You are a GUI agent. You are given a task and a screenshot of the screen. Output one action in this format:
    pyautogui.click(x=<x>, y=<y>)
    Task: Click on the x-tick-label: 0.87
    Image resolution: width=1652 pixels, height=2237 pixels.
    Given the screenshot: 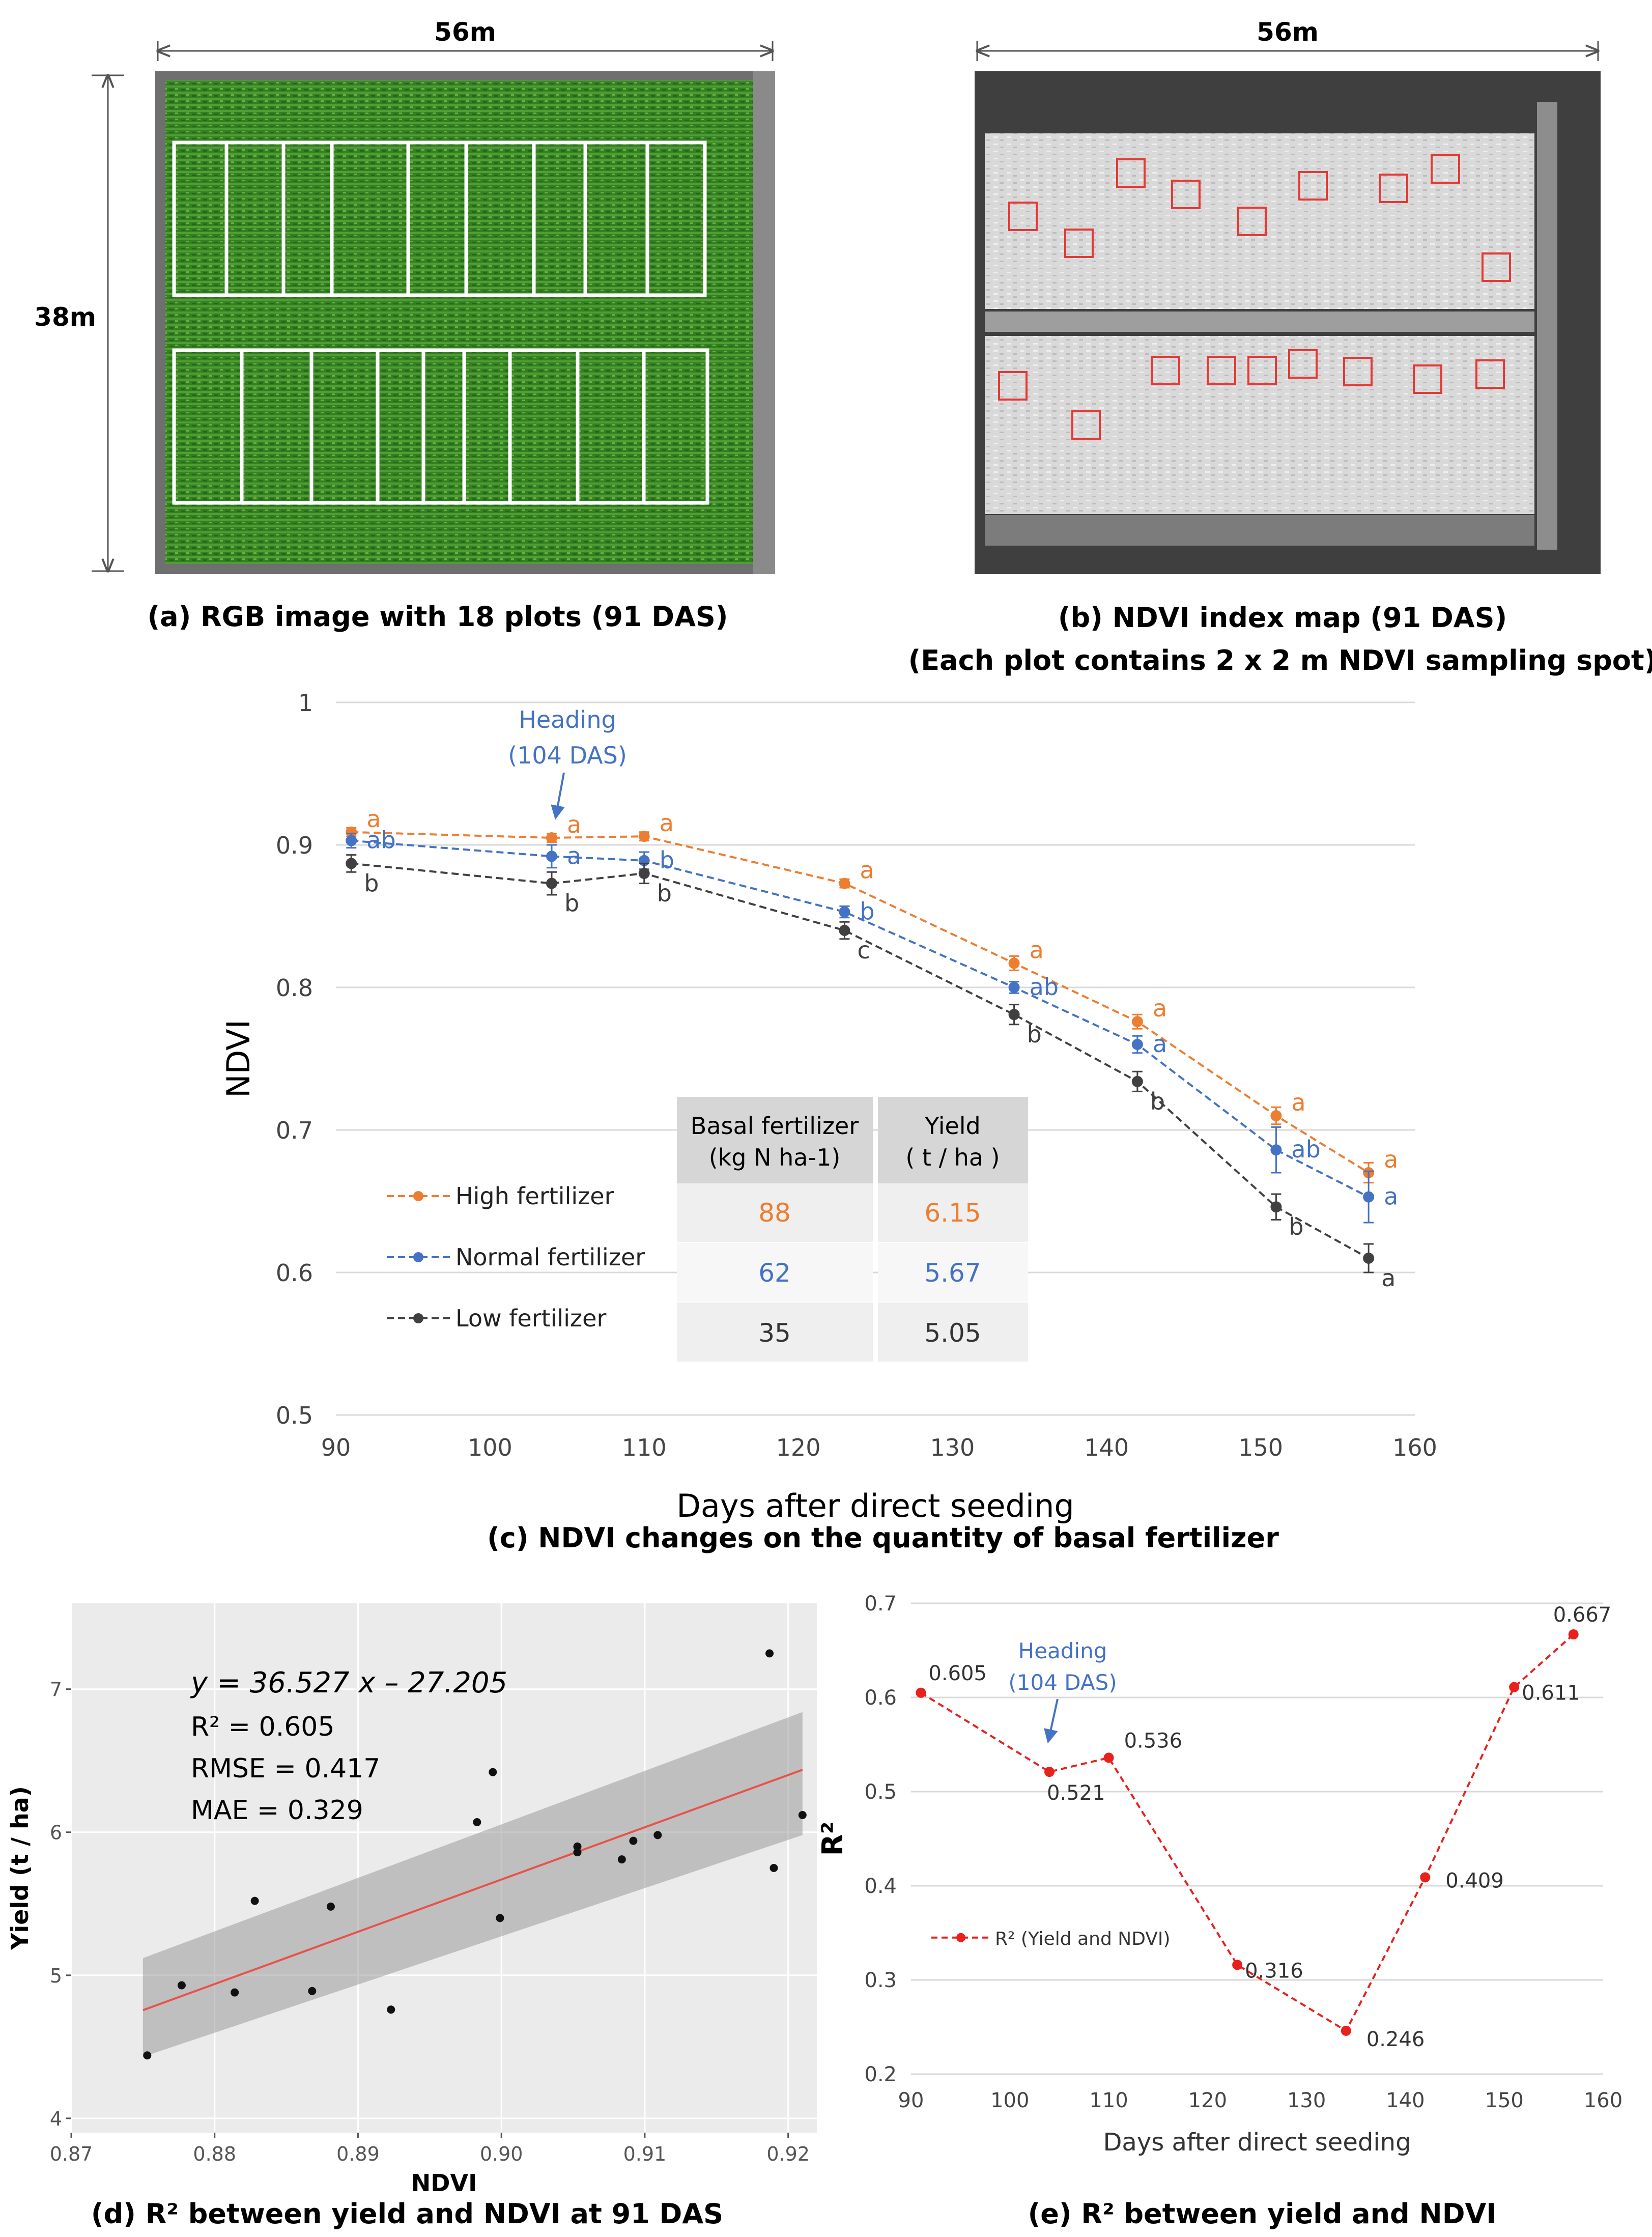 What is the action you would take?
    pyautogui.click(x=71, y=2154)
    